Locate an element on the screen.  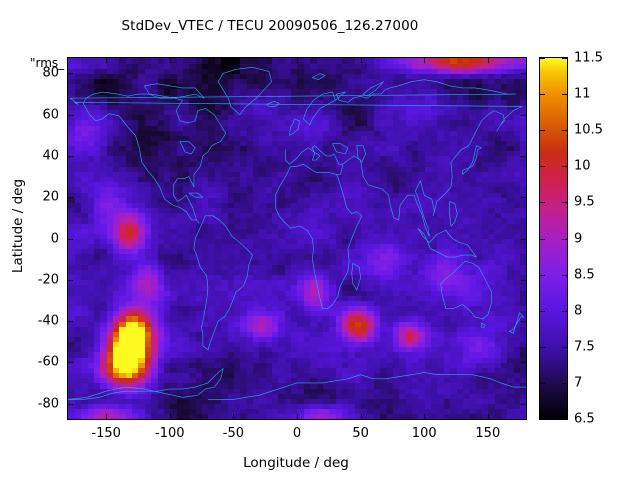
colorbar-gradient is located at coordinates (553, 238).